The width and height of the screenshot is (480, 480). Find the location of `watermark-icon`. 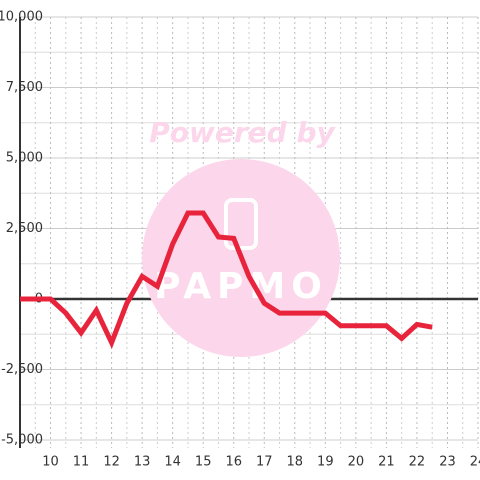

watermark-icon is located at coordinates (241, 224).